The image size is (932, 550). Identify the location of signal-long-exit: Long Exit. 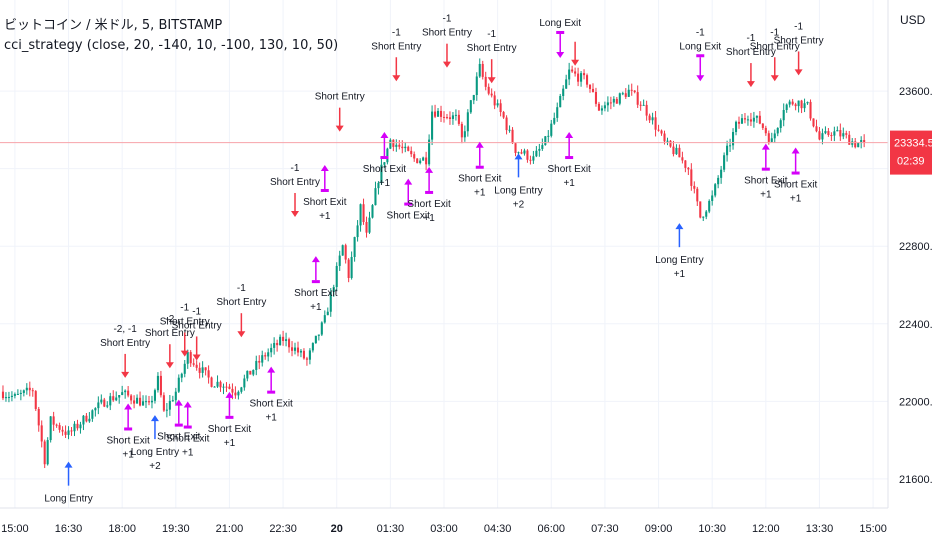
(560, 38).